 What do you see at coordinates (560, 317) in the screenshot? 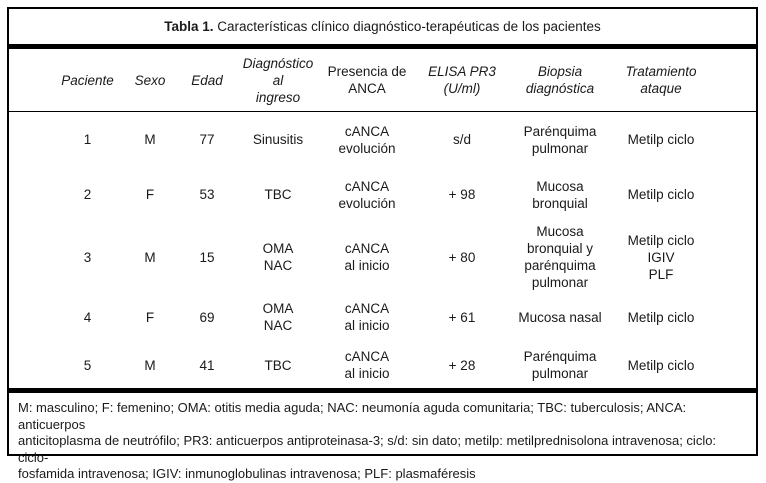
I see `cell-biopsia: Mucosa nasal` at bounding box center [560, 317].